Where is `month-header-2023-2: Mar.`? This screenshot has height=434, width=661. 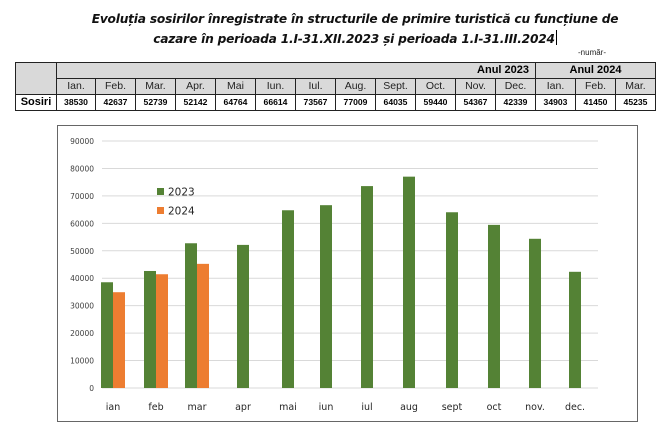 month-header-2023-2: Mar. is located at coordinates (155, 86).